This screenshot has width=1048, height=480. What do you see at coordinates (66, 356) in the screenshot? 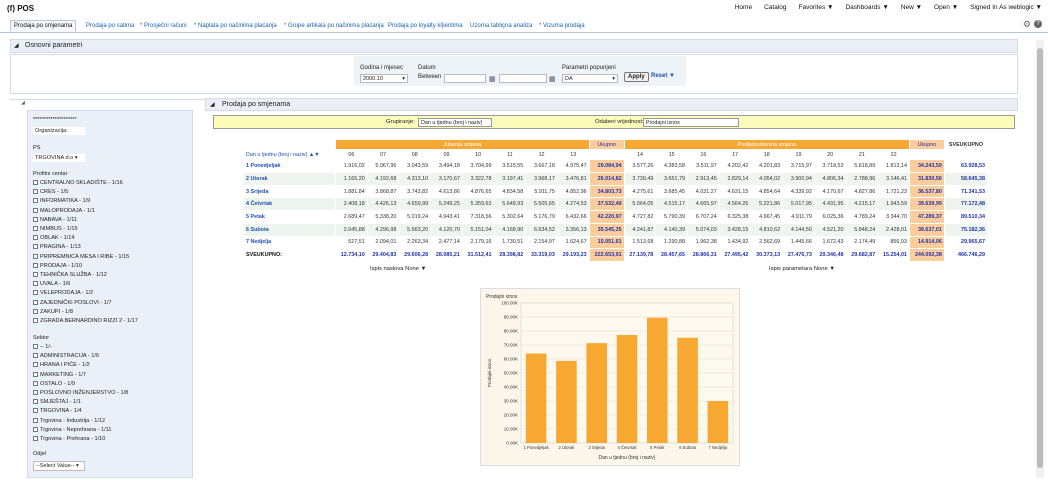
I see `checkbox-item: ADMINISTRACIJA - 1/6` at bounding box center [66, 356].